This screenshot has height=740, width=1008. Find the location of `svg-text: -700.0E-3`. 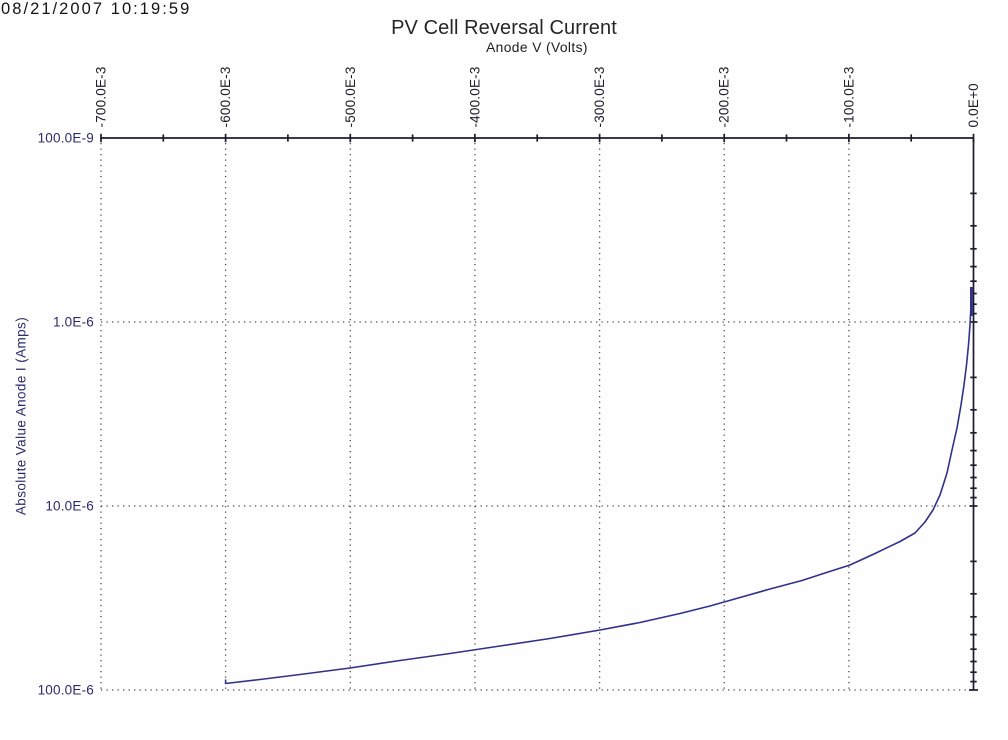

svg-text: -700.0E-3 is located at coordinates (101, 96).